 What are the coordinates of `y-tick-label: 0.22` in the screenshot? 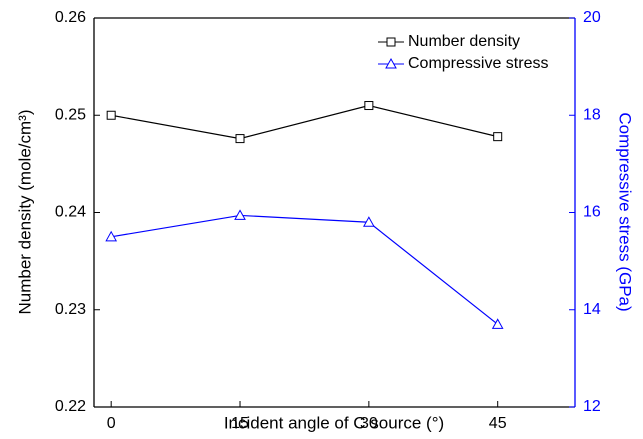 It's located at (70, 406).